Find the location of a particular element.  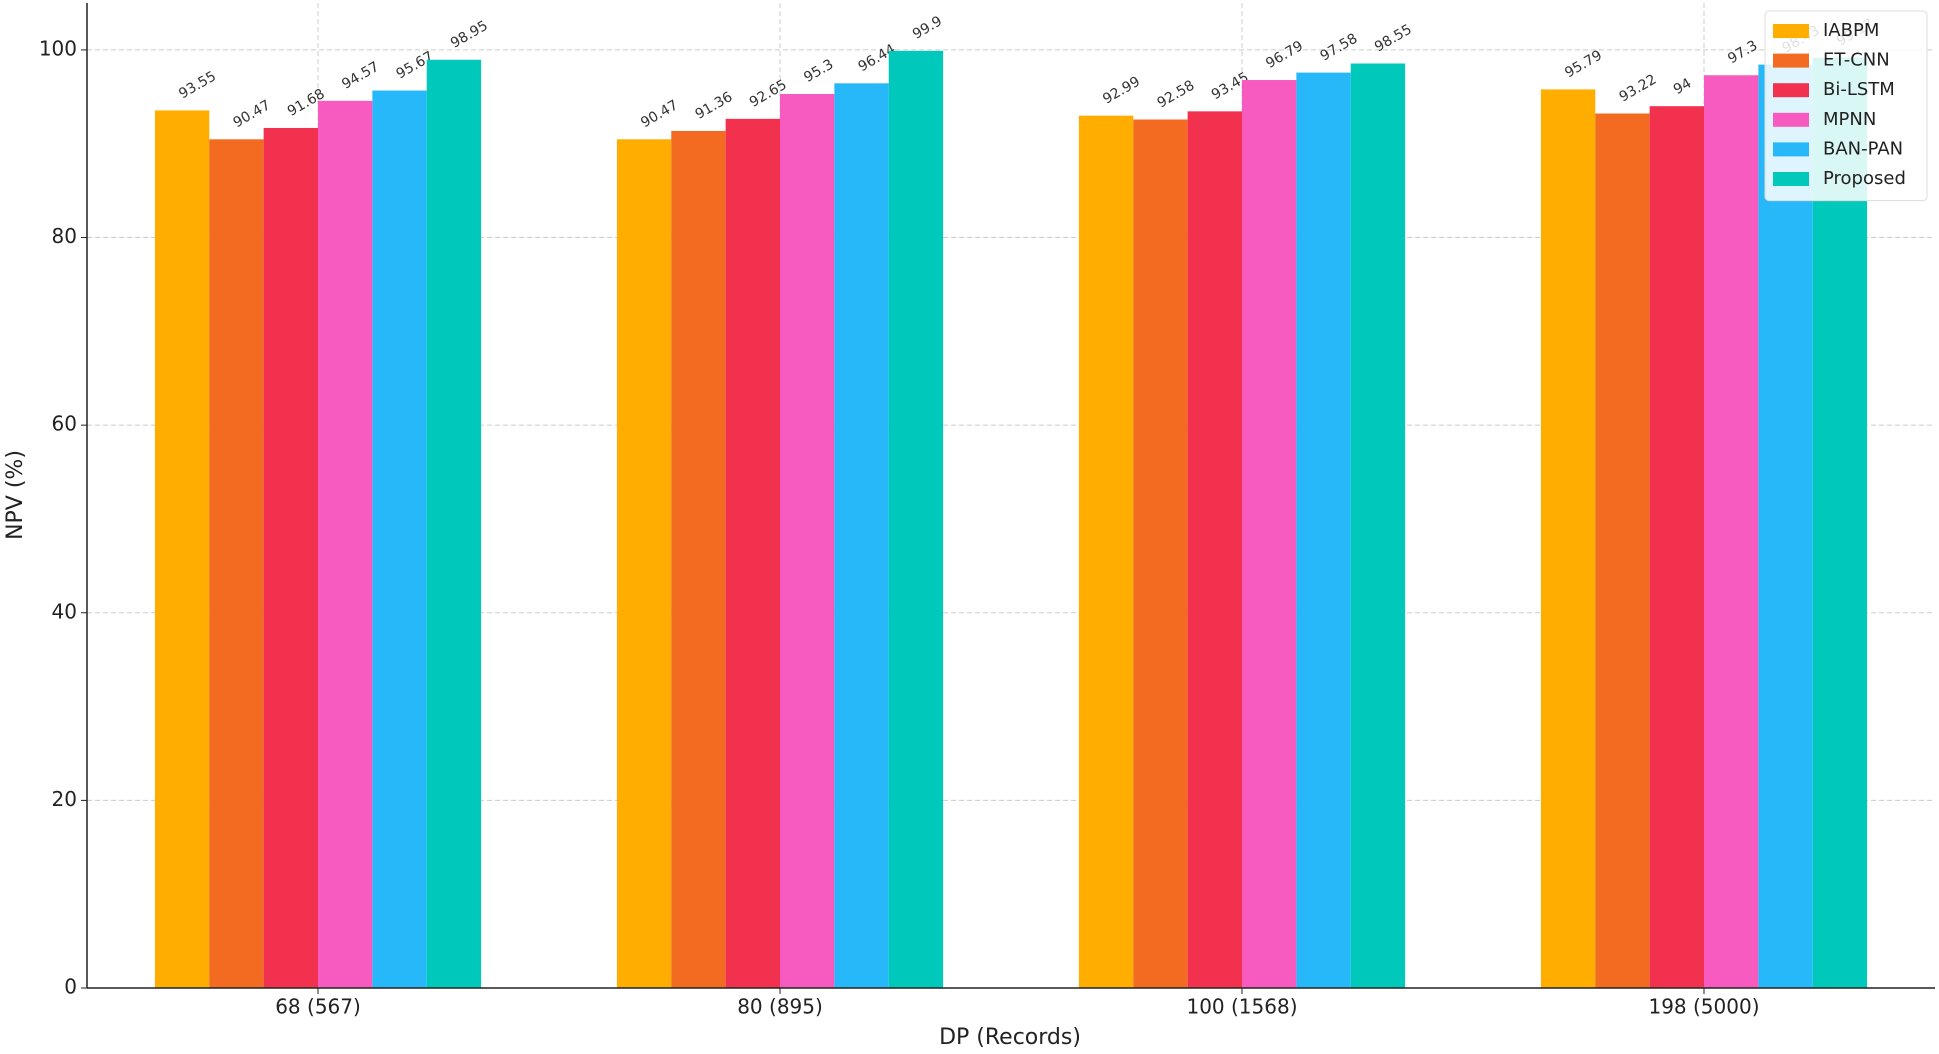

value-label: 94.57 is located at coordinates (360, 76).